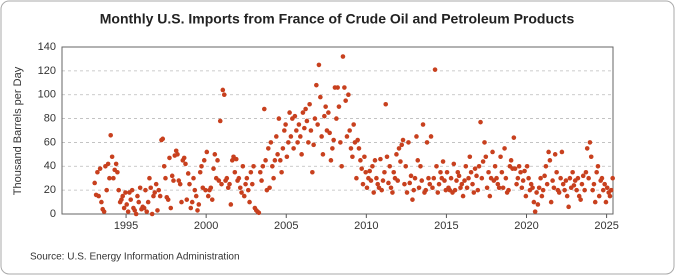 The width and height of the screenshot is (675, 275). I want to click on x-tick-label: 2010, so click(366, 226).